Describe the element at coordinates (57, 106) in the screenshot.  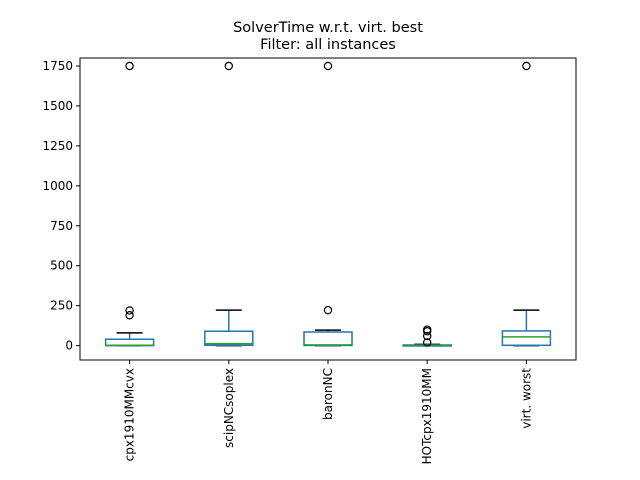
I see `y-tick-label: 1500` at that location.